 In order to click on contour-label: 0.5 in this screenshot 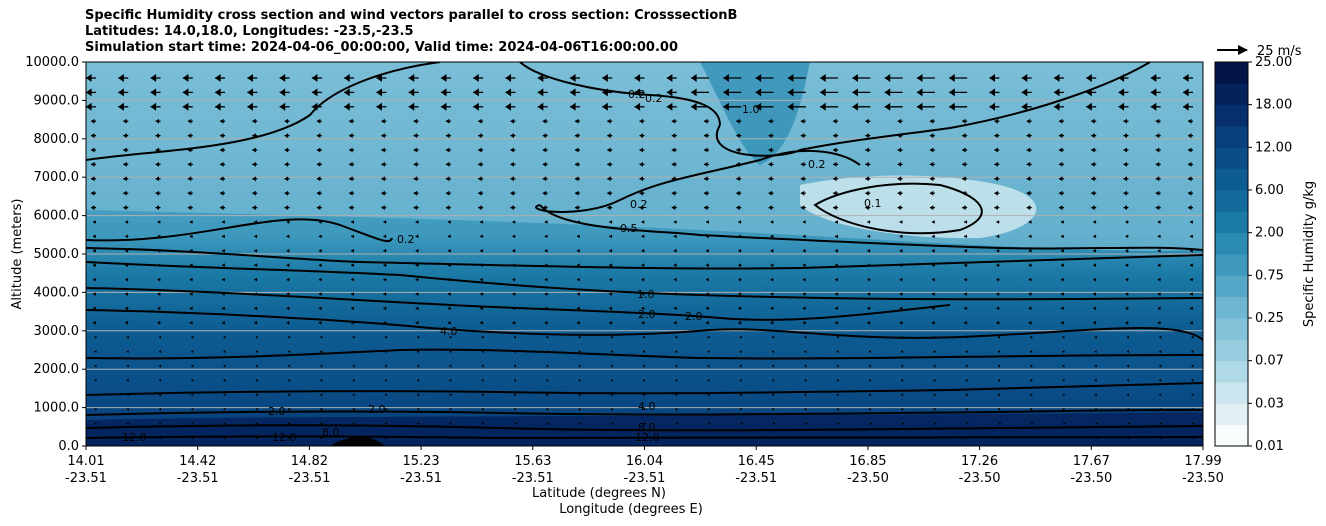, I will do `click(629, 228)`.